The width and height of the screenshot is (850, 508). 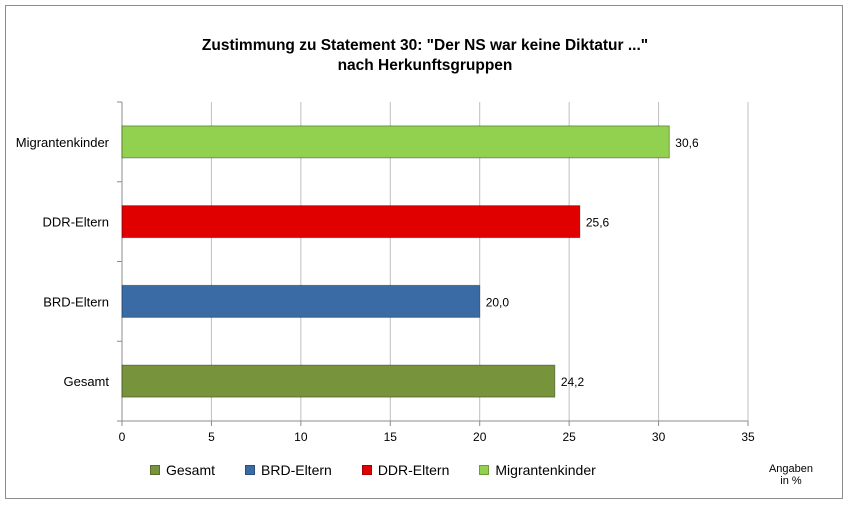 I want to click on bar-migrantenkinder, so click(x=395, y=142).